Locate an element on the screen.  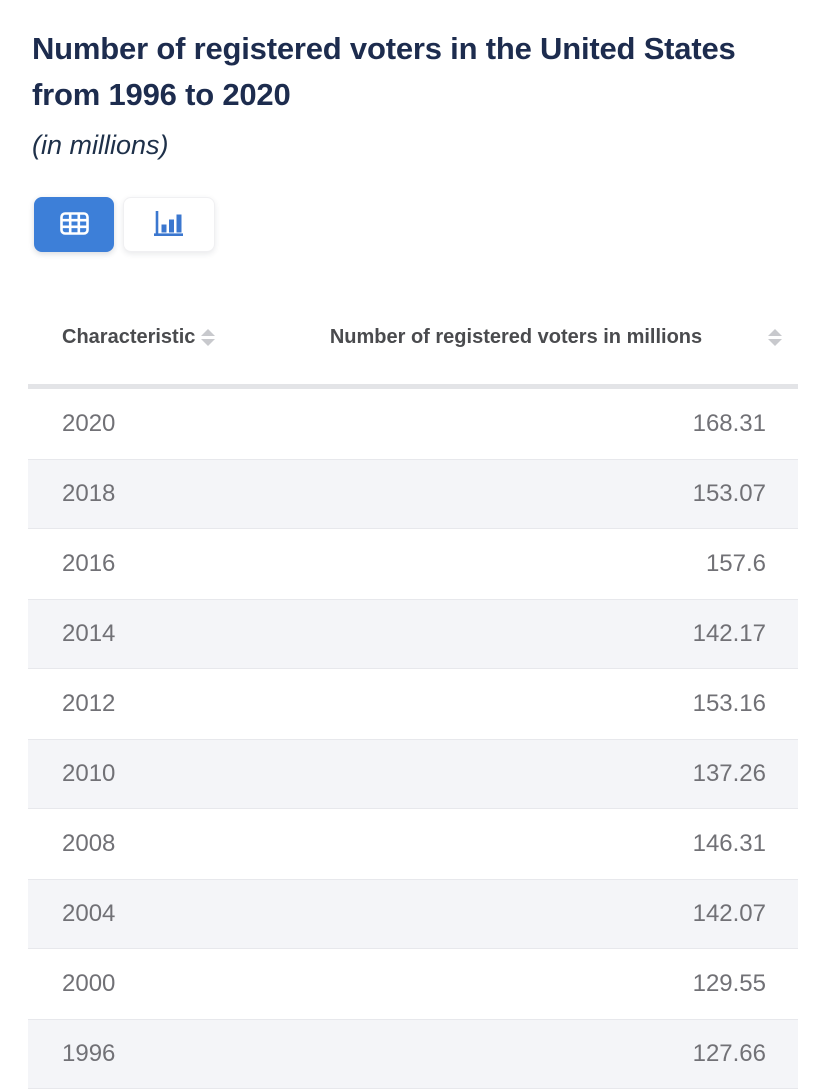
row-value-cell: 142.07 is located at coordinates (729, 913).